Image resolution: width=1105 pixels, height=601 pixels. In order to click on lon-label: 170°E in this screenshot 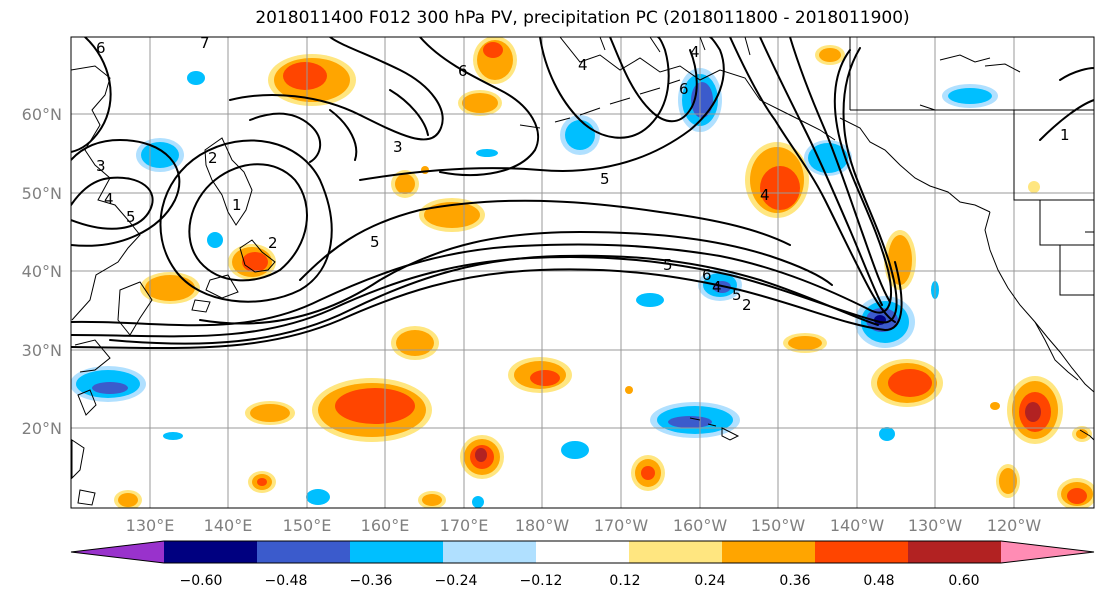, I will do `click(464, 525)`.